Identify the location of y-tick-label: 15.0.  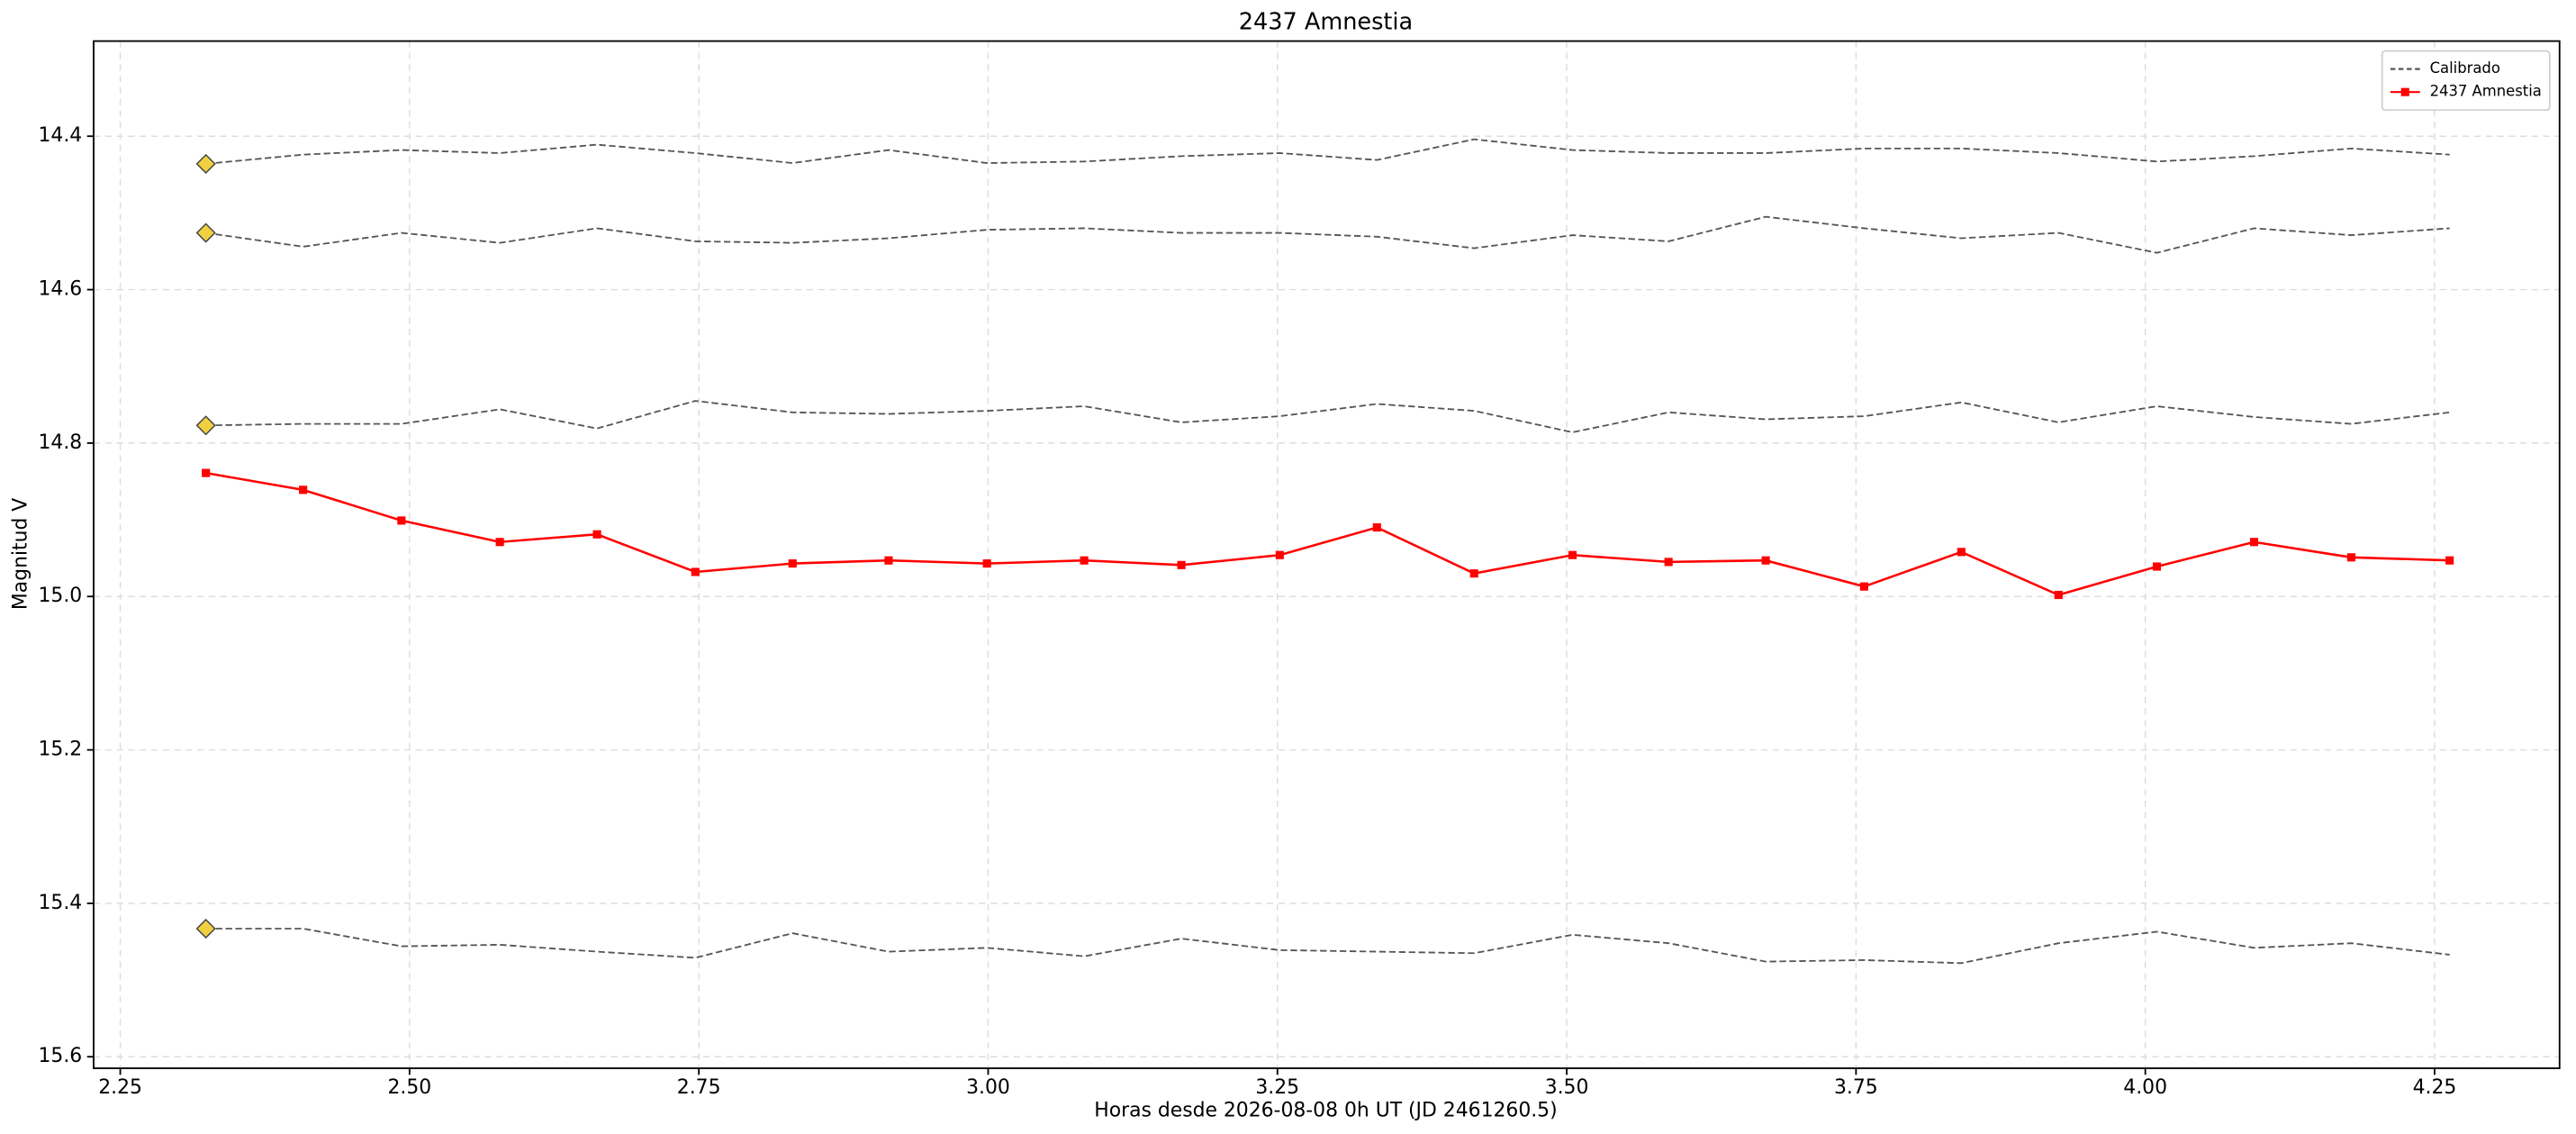
(61, 596).